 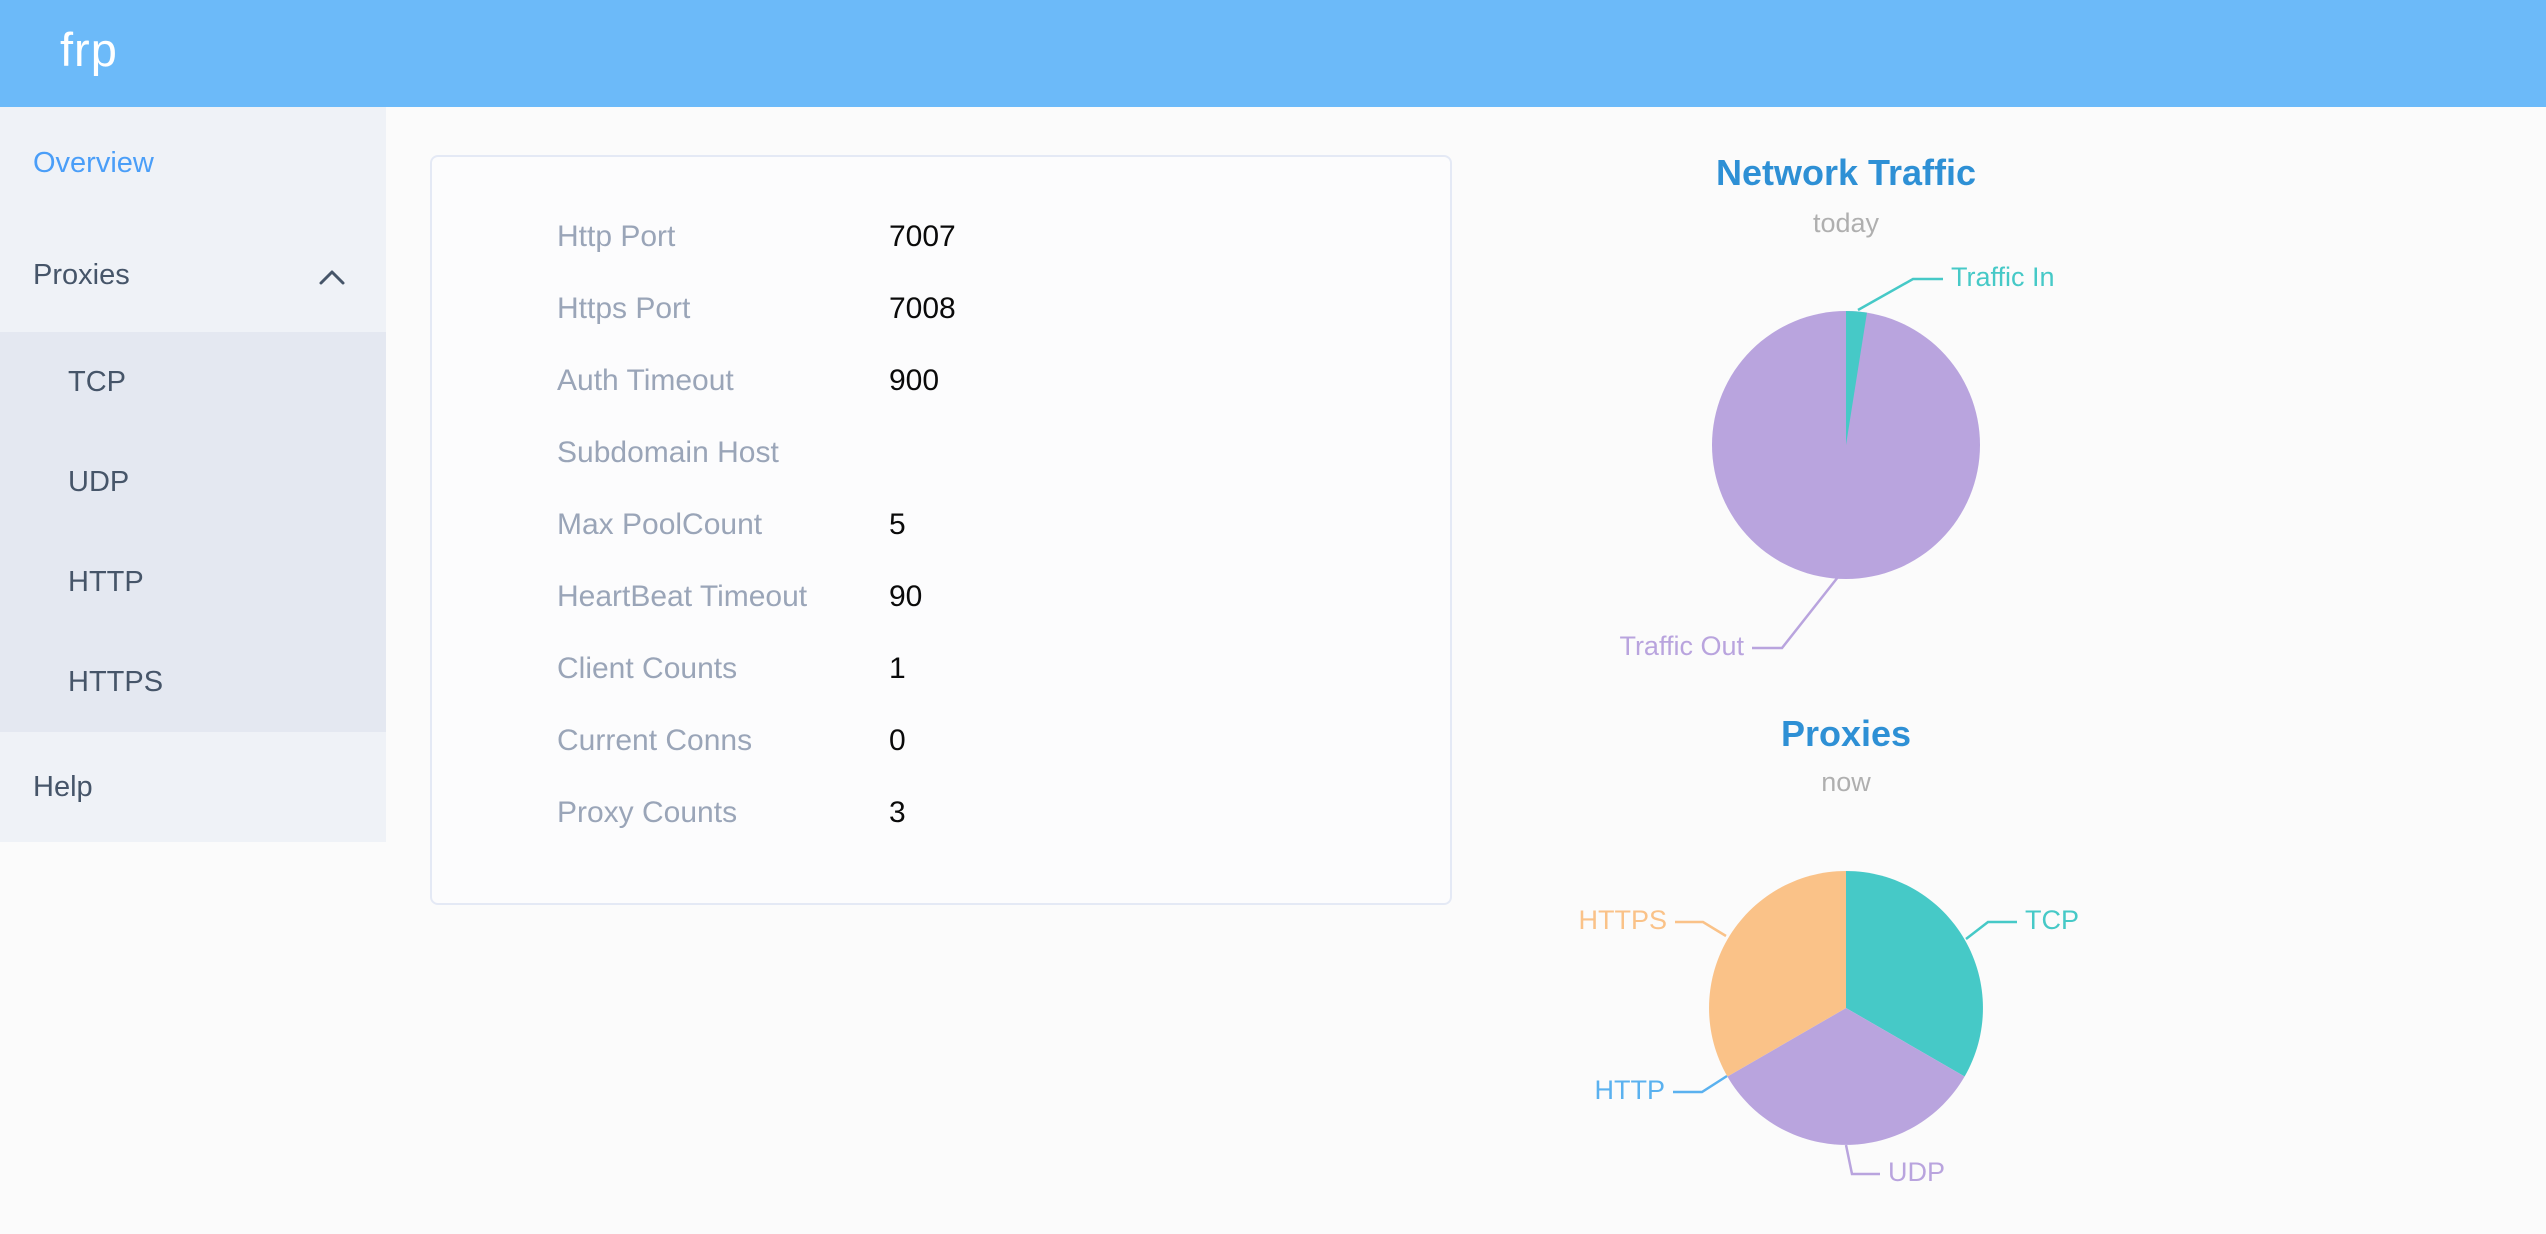 What do you see at coordinates (922, 308) in the screenshot?
I see `info-value: 7008` at bounding box center [922, 308].